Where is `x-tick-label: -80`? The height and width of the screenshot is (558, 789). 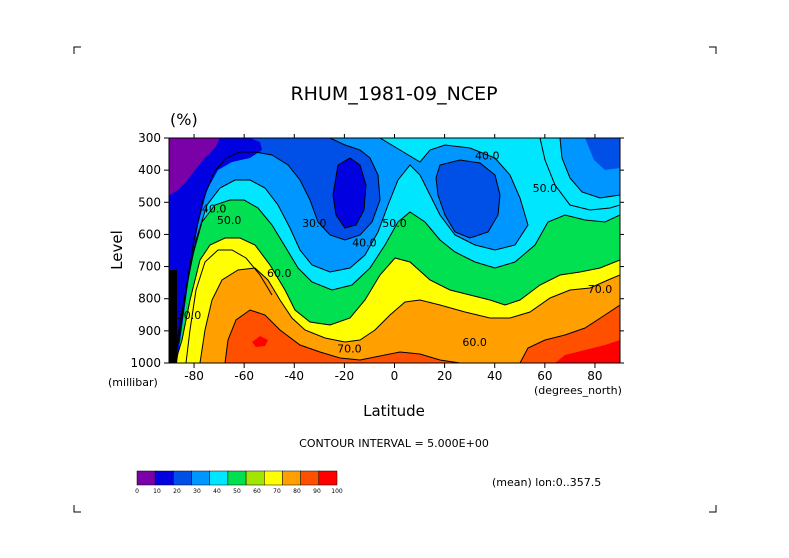 x-tick-label: -80 is located at coordinates (194, 376).